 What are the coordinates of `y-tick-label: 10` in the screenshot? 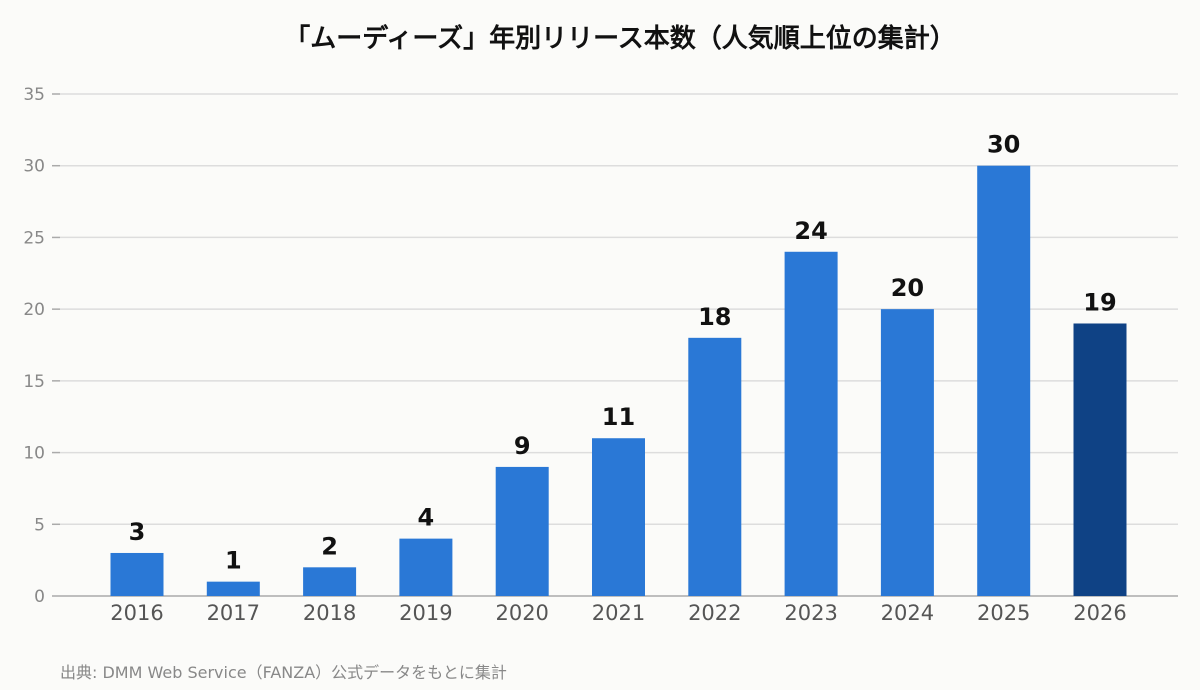 It's located at (34, 454).